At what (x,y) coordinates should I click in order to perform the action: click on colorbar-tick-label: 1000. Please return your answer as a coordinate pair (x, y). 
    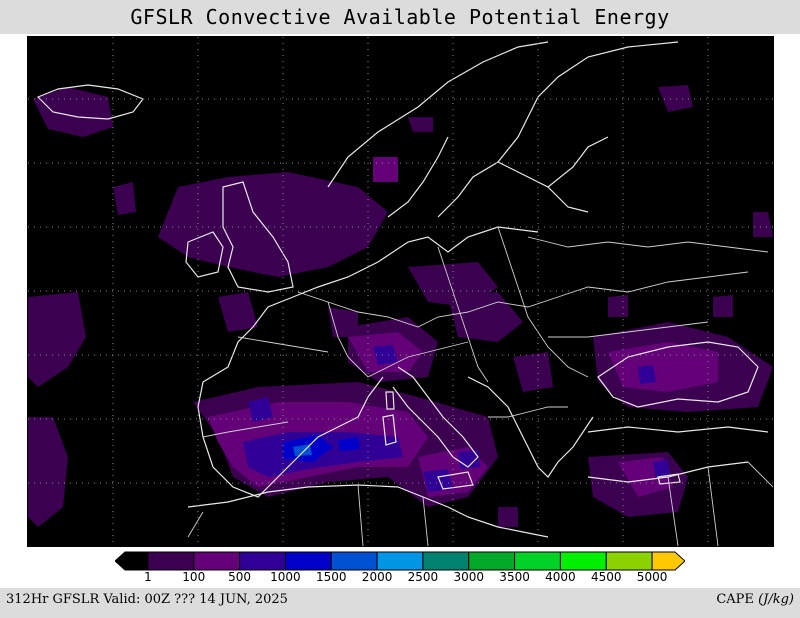
    Looking at the image, I should click on (285, 577).